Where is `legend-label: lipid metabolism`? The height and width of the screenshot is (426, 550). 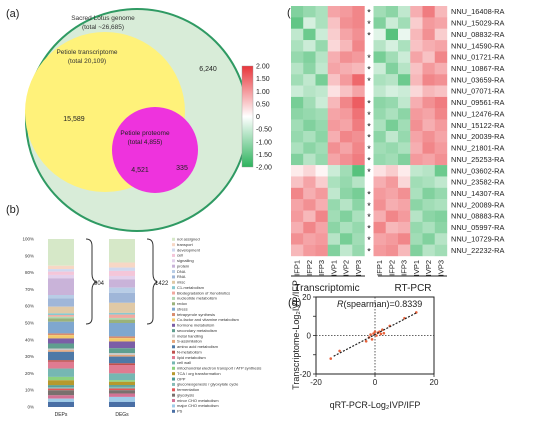
legend-label: lipid metabolism is located at coordinates (191, 357).